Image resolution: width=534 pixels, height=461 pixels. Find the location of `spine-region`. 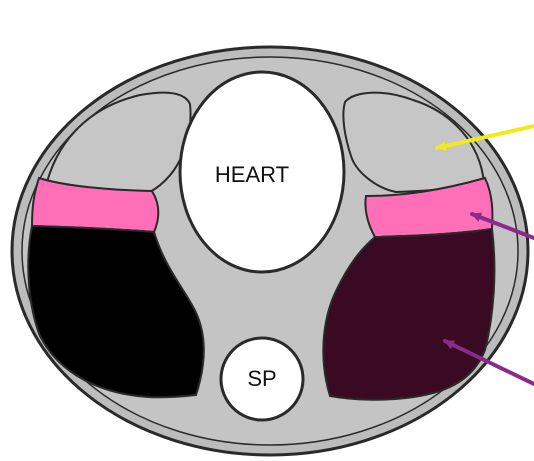

spine-region is located at coordinates (262, 379).